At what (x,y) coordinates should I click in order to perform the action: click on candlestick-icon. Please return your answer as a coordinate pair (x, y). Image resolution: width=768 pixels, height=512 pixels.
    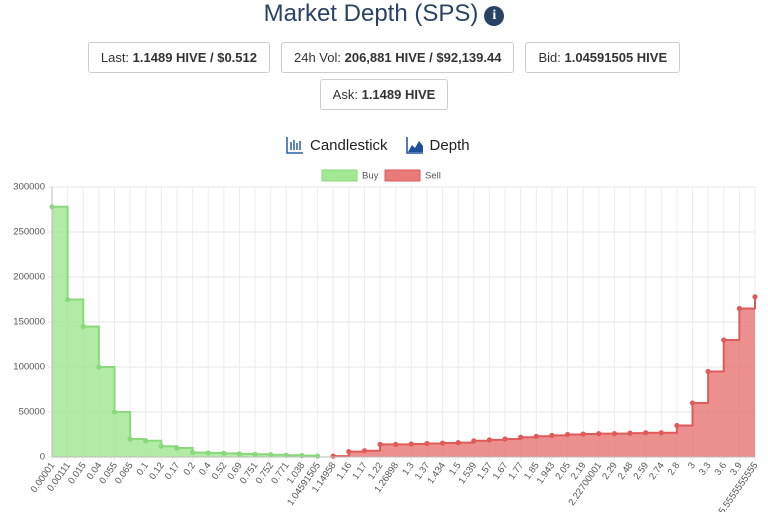
    Looking at the image, I should click on (294, 145).